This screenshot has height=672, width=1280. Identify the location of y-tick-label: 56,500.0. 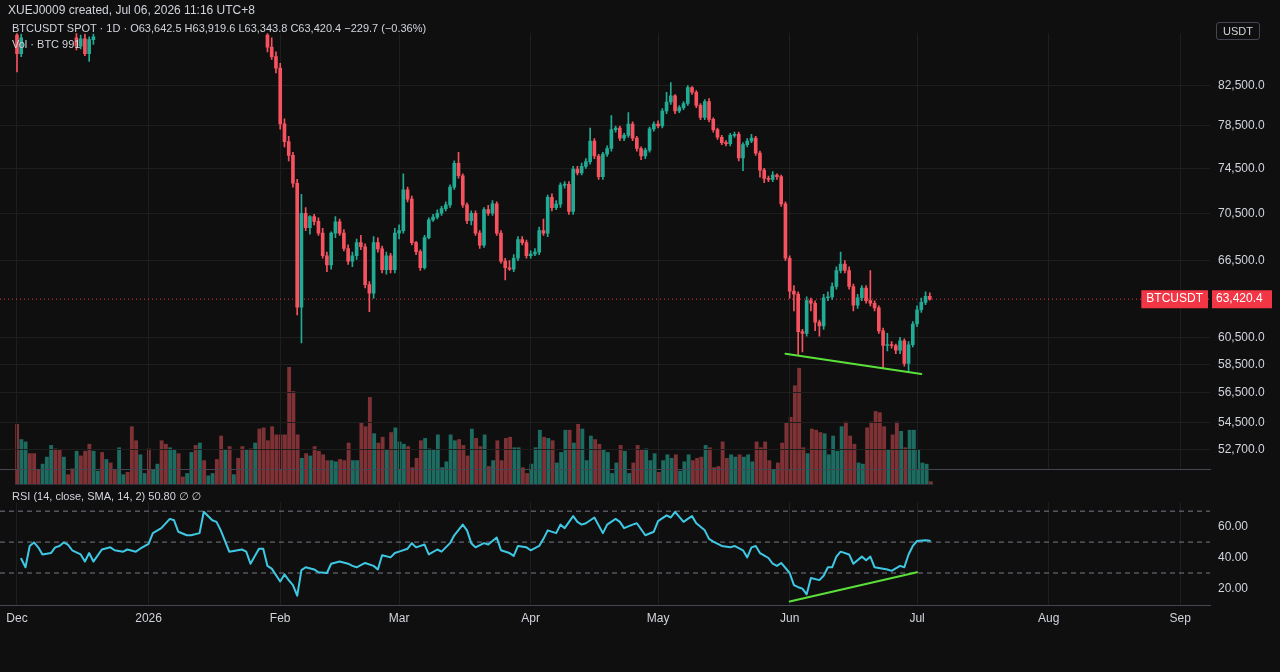
(1242, 392).